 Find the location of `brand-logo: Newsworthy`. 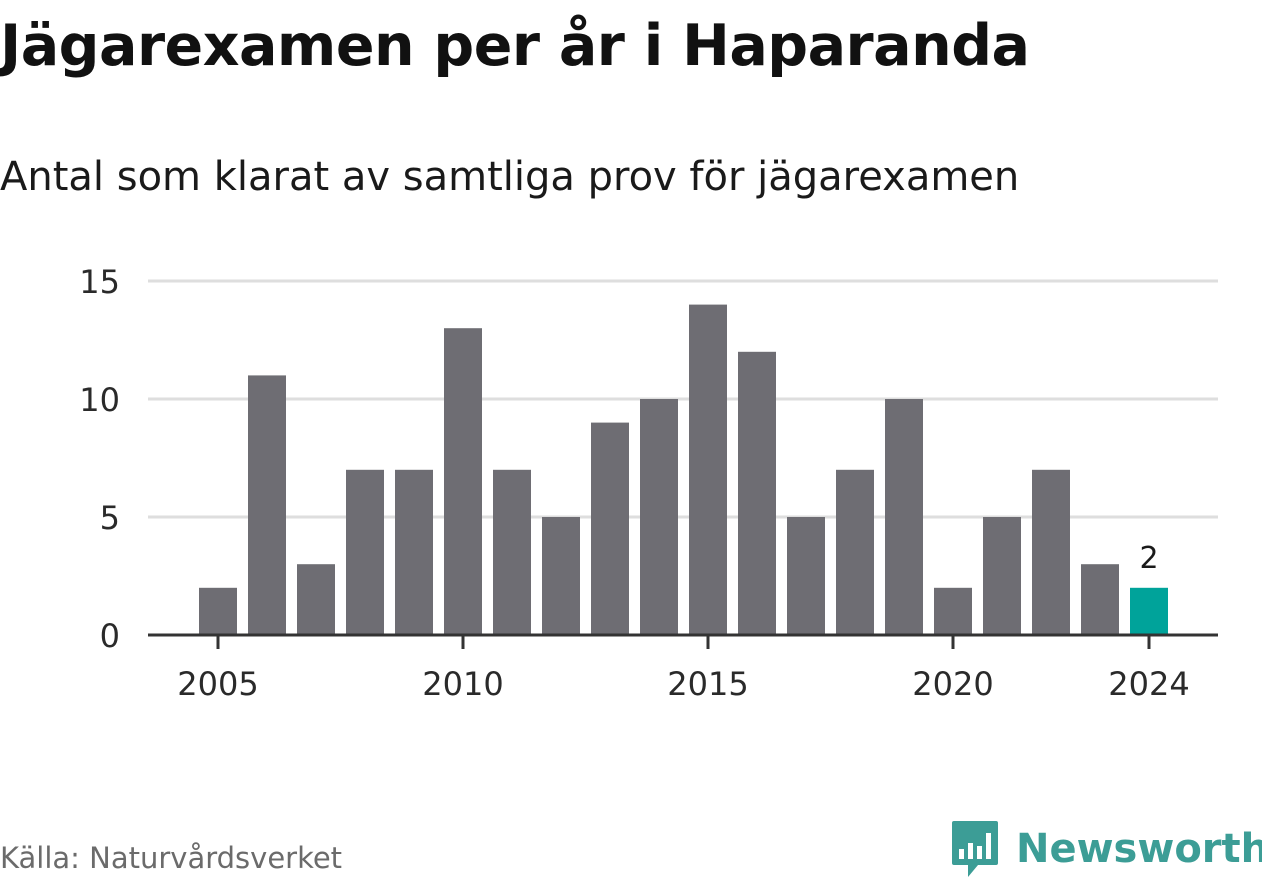

brand-logo: Newsworthy is located at coordinates (1106, 849).